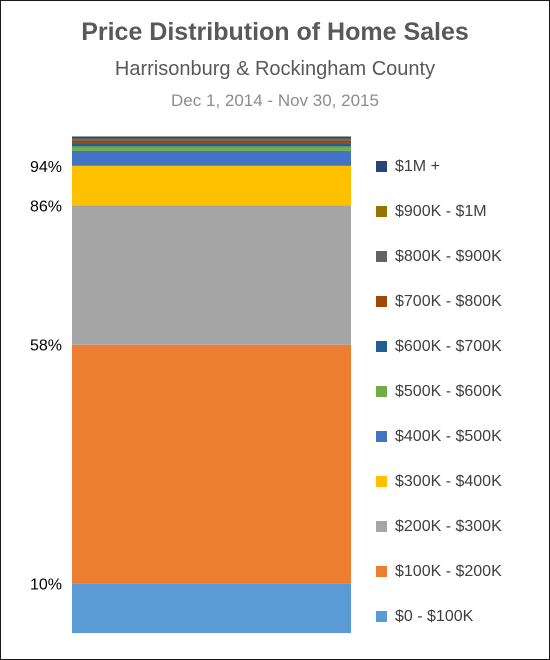 The height and width of the screenshot is (660, 550). What do you see at coordinates (46, 346) in the screenshot?
I see `cumulative-label-1: 58%` at bounding box center [46, 346].